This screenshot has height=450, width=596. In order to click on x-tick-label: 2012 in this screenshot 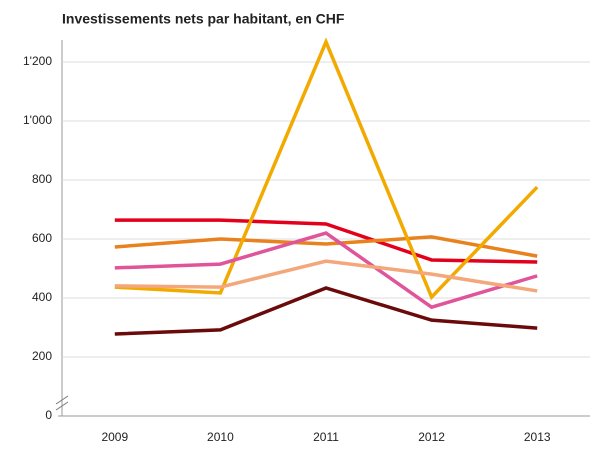, I will do `click(431, 437)`.